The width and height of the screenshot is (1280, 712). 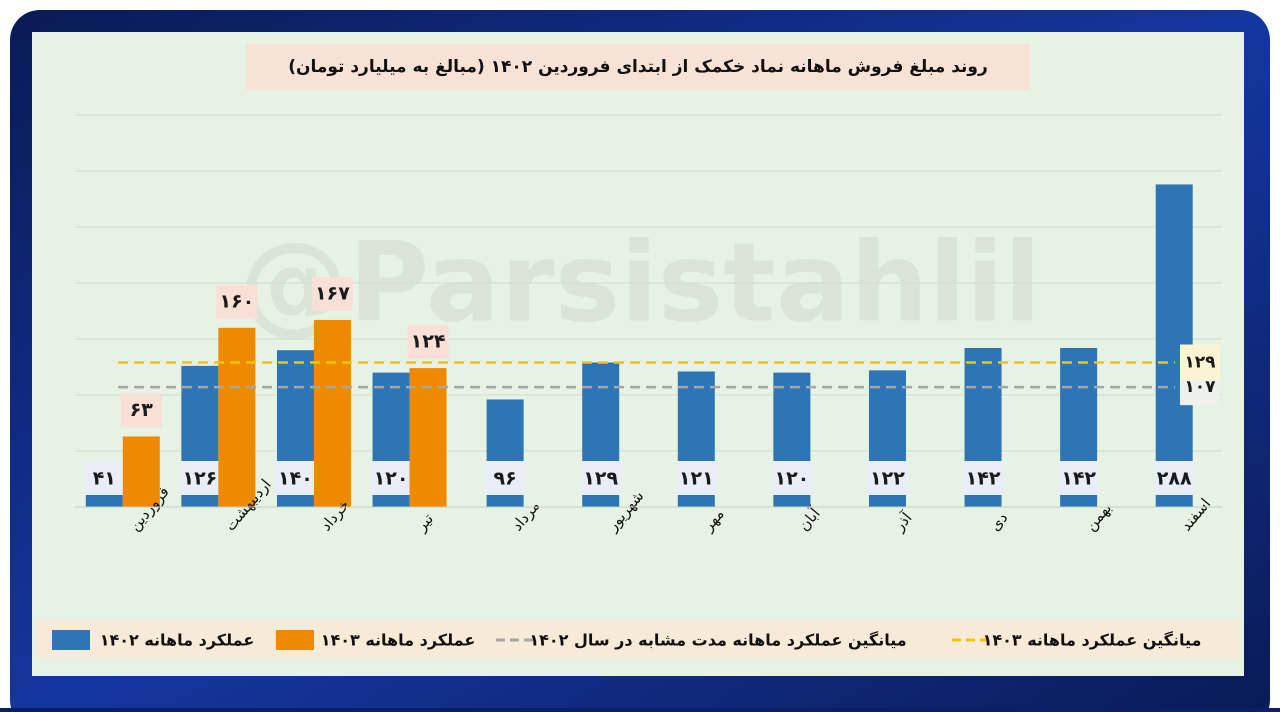 What do you see at coordinates (177, 640) in the screenshot?
I see `legend-label: عملکرد ماهانه ۱۴۰۲` at bounding box center [177, 640].